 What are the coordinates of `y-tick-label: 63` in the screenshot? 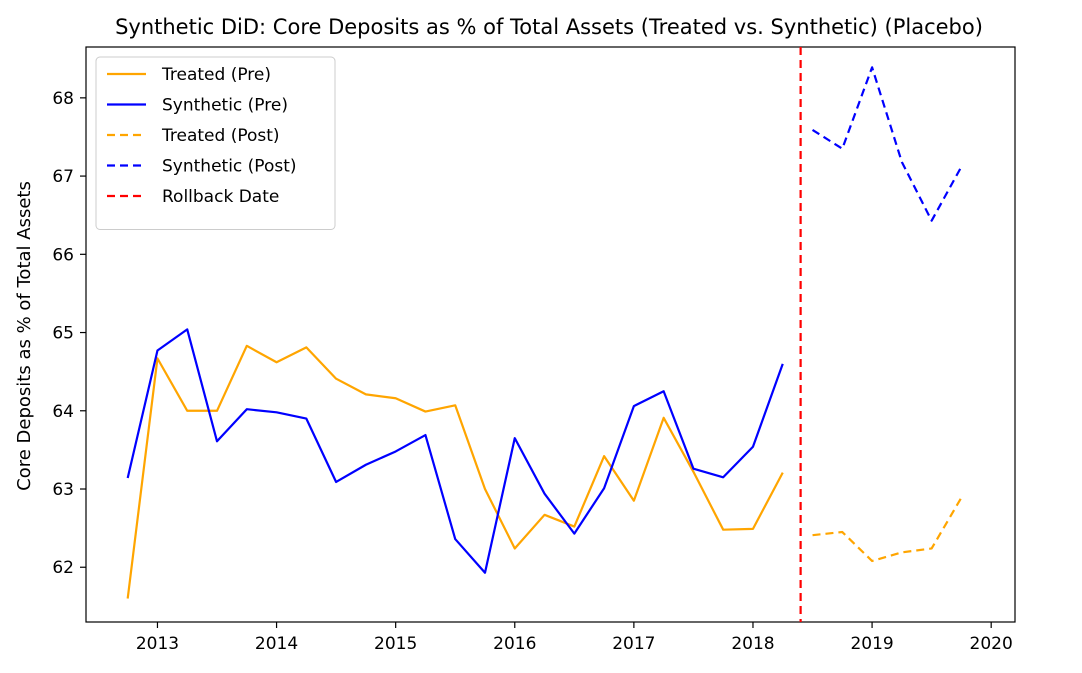 It's located at (63, 490).